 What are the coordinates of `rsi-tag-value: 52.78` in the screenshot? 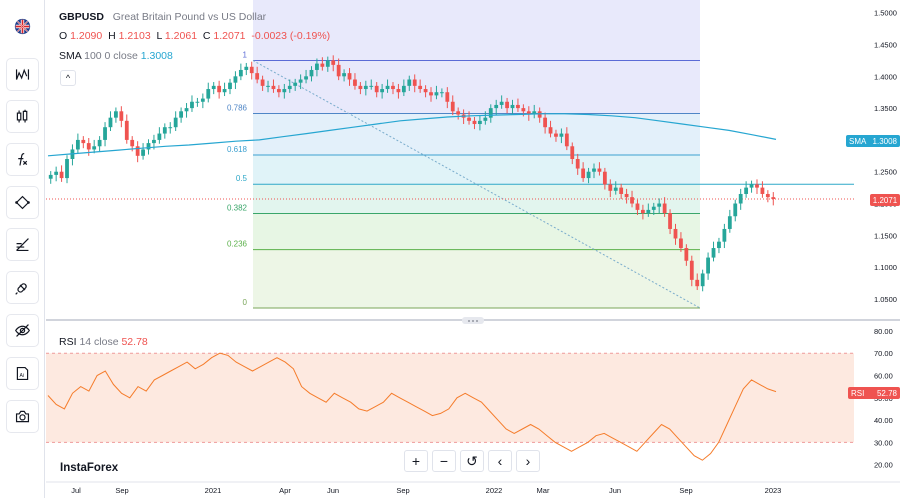 It's located at (886, 393).